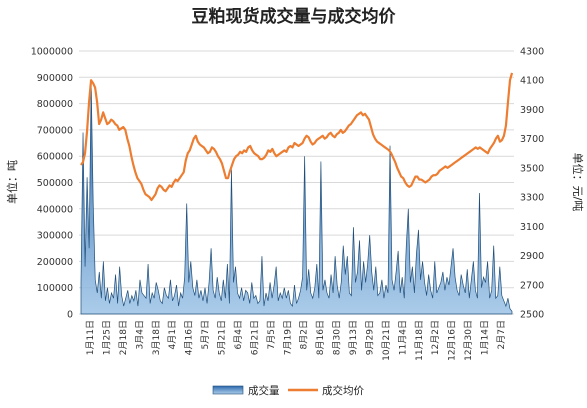 The image size is (587, 408). Describe the element at coordinates (106, 337) in the screenshot. I see `x-tick-label: 1月25日` at that location.